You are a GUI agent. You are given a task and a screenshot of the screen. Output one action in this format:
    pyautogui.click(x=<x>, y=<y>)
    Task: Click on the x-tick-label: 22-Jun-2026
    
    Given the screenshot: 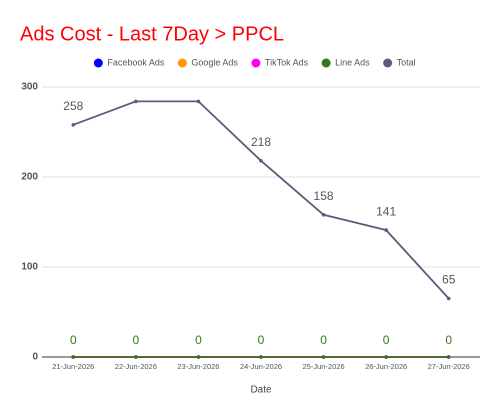 What is the action you would take?
    pyautogui.click(x=136, y=366)
    